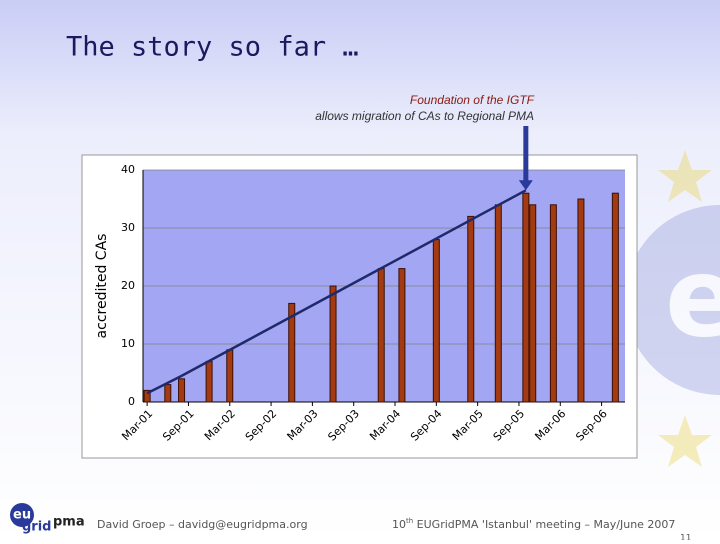 Image resolution: width=720 pixels, height=544 pixels. What do you see at coordinates (102, 286) in the screenshot?
I see `y-axis-label: accredited CAs` at bounding box center [102, 286].